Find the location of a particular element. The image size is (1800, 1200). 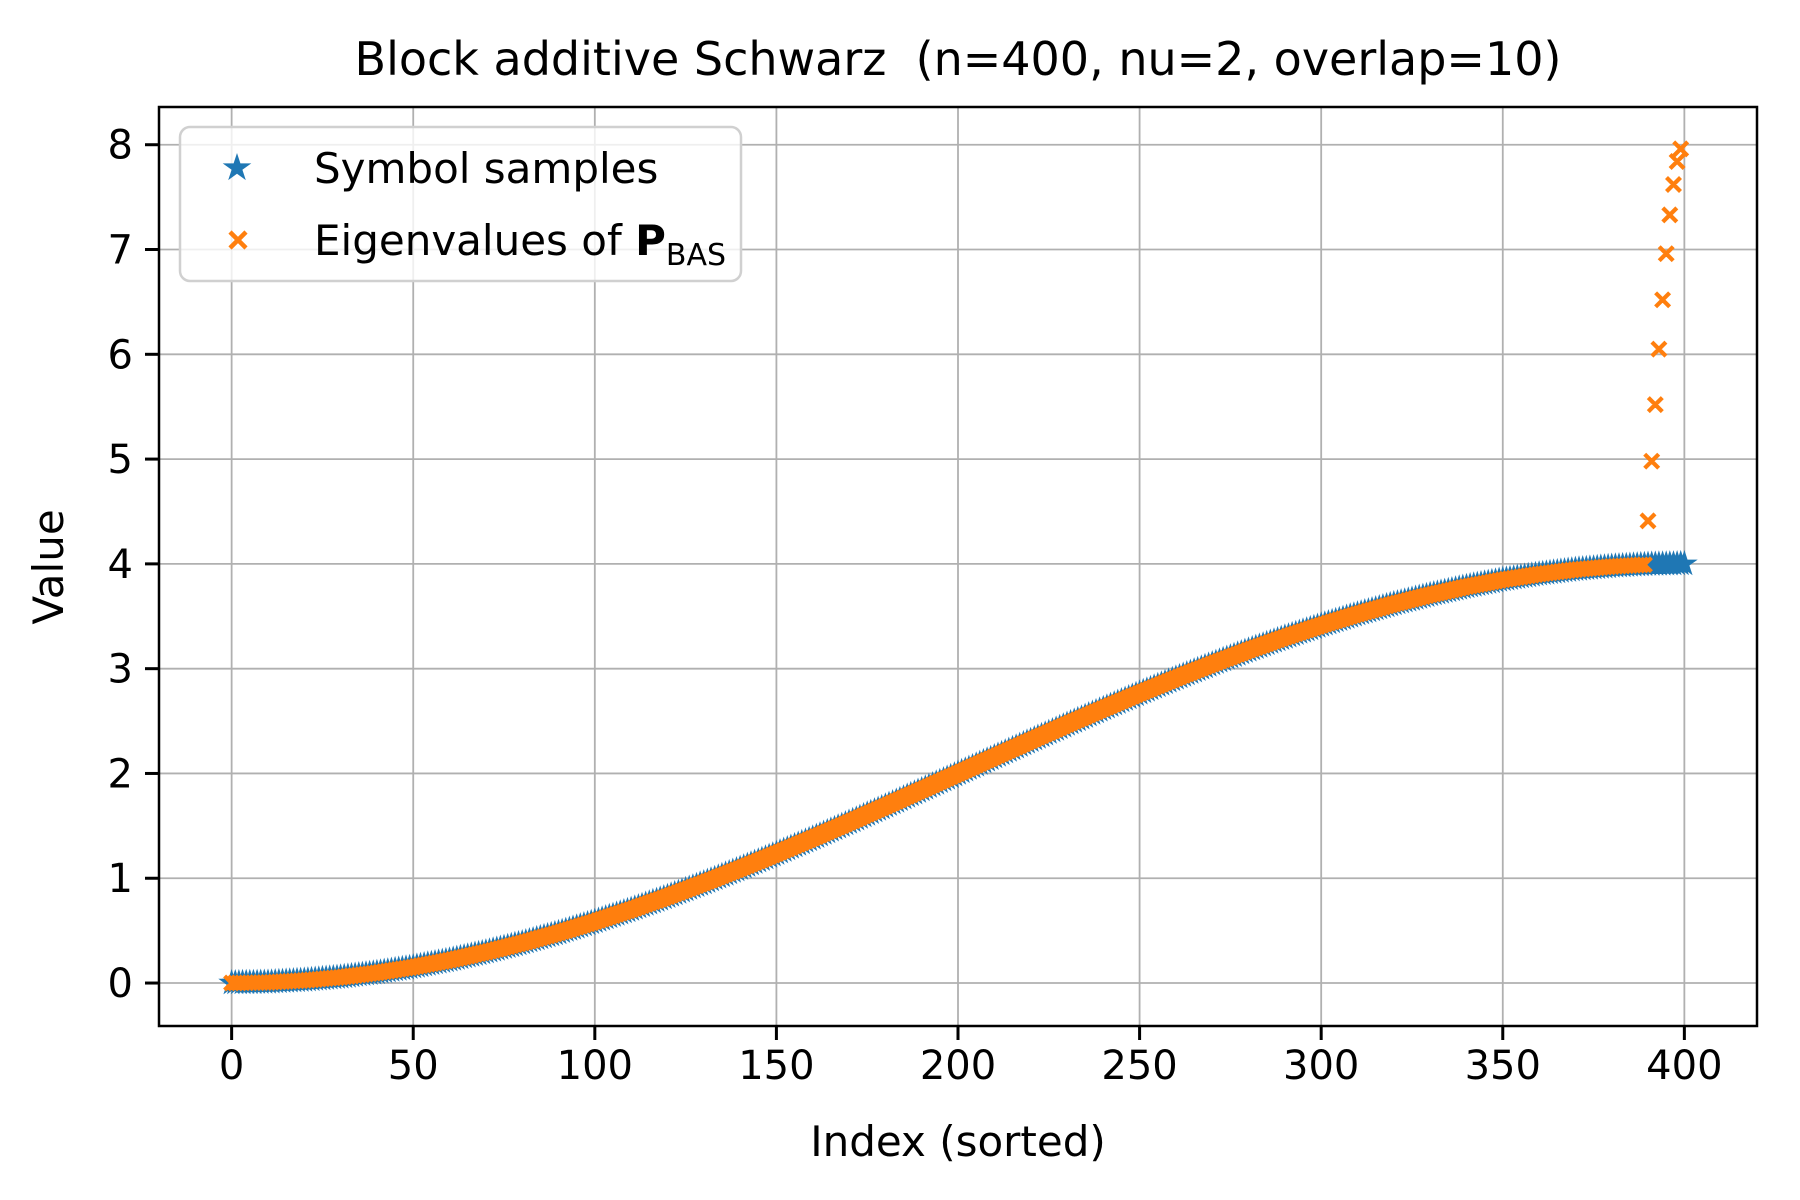

legend-box is located at coordinates (460, 204).